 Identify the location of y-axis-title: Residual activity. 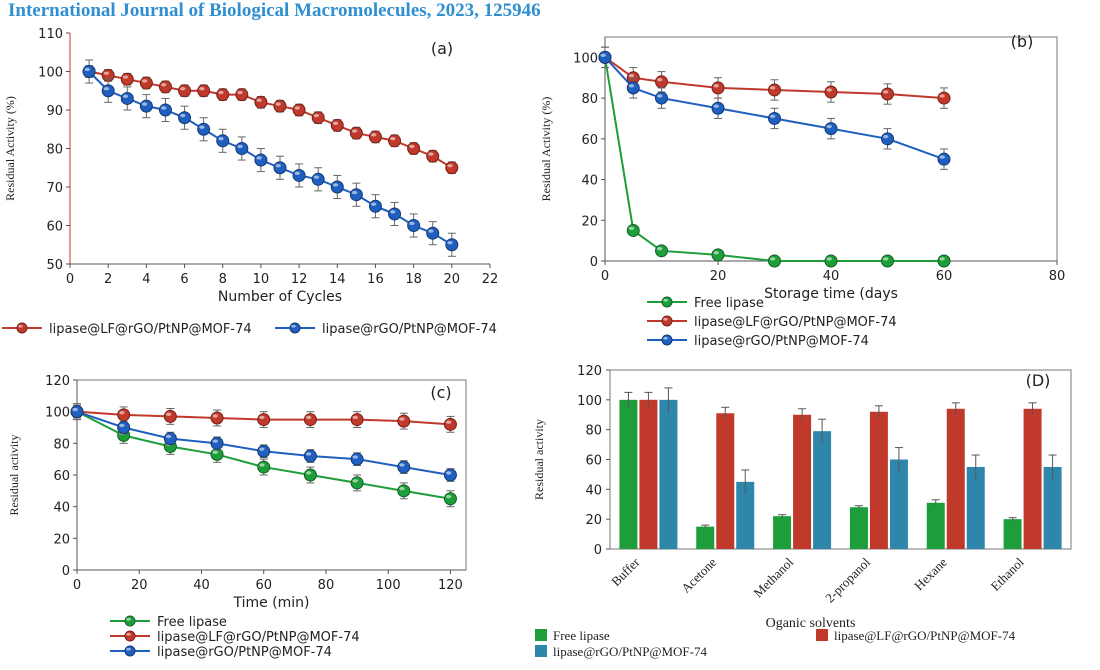
(14, 475).